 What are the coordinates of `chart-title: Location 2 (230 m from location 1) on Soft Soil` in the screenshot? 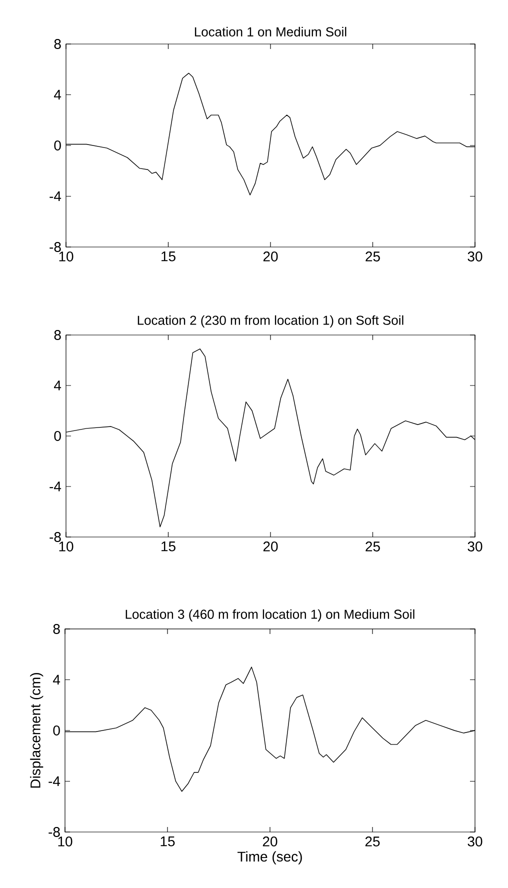 It's located at (271, 321).